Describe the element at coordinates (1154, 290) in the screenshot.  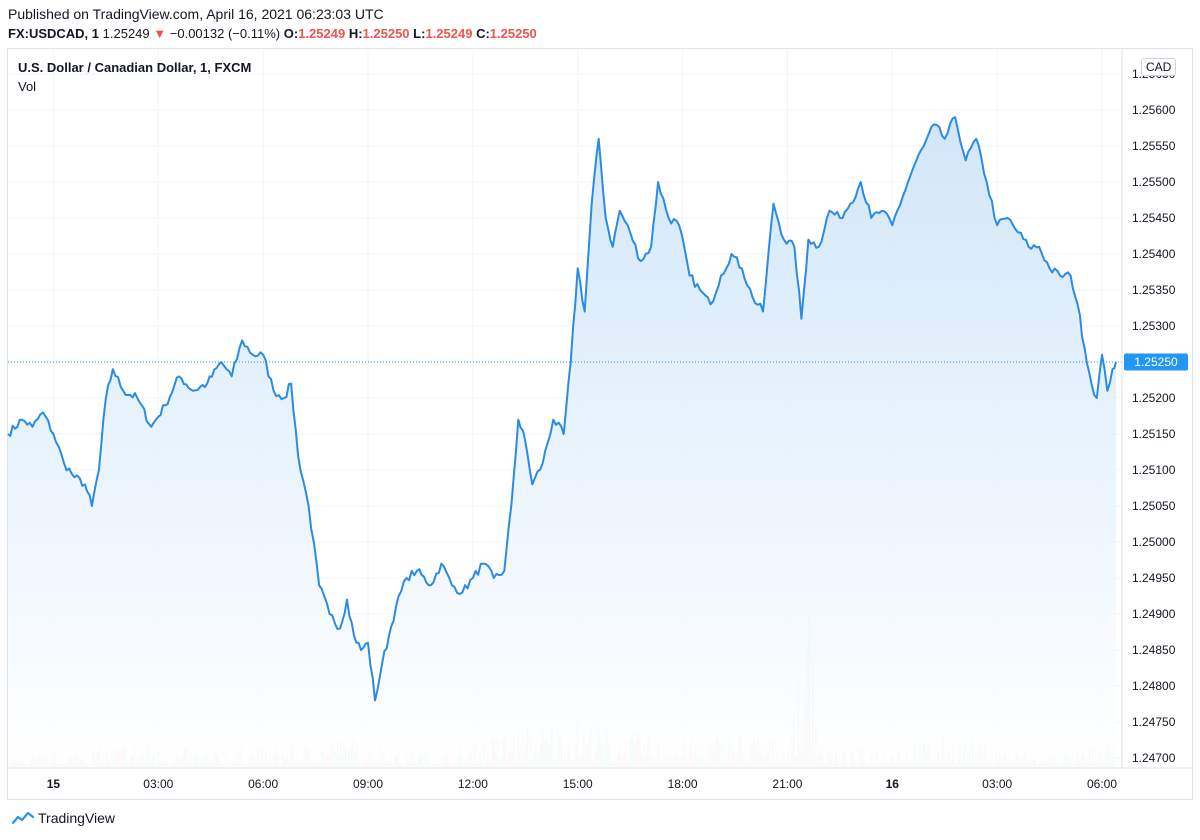
I see `price-tick-label: 1.25350` at that location.